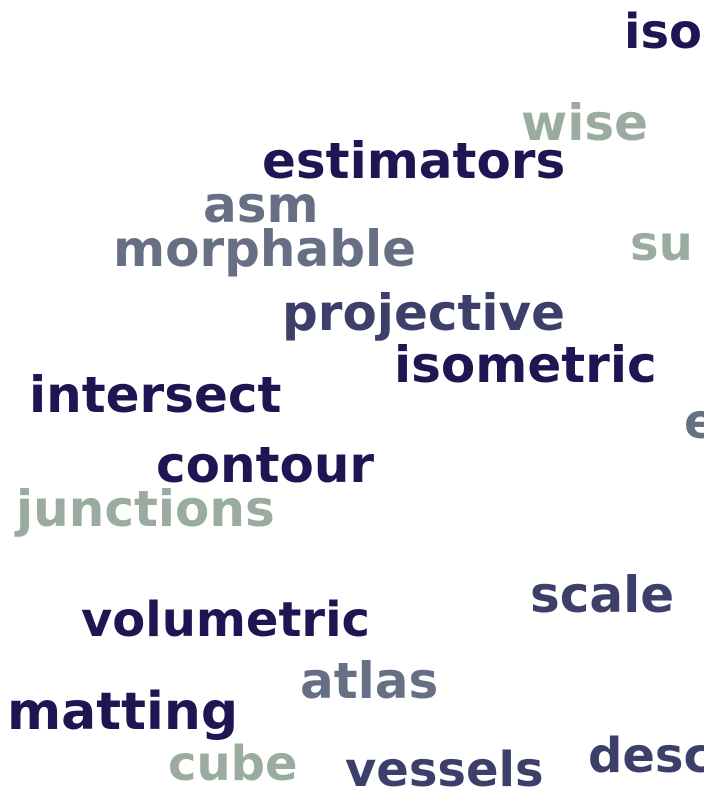  Describe the element at coordinates (123, 712) in the screenshot. I see `word-matting: matting` at that location.